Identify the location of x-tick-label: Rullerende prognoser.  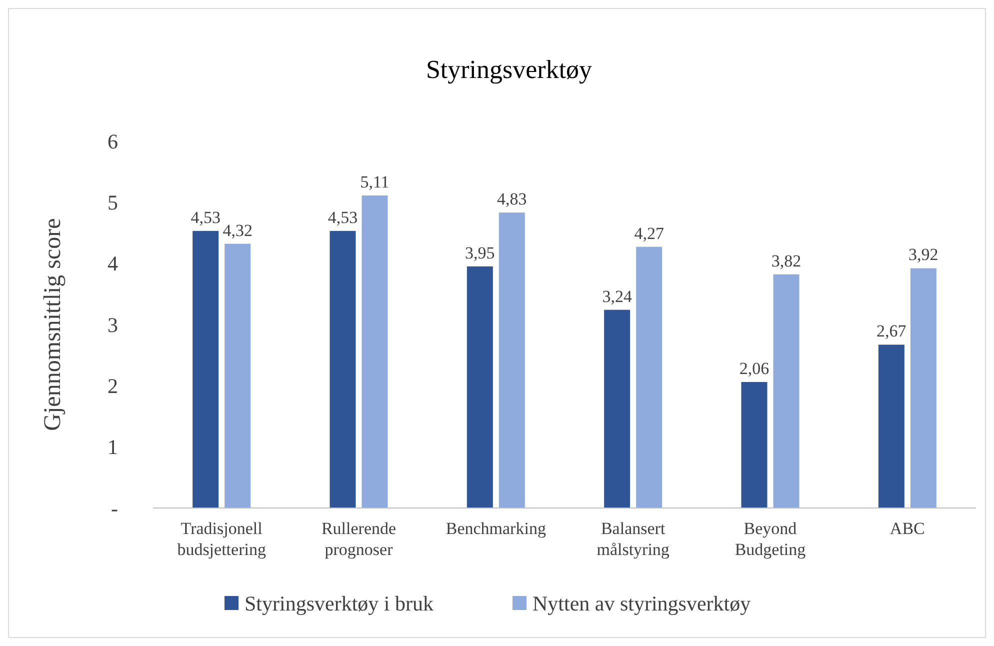
(358, 539).